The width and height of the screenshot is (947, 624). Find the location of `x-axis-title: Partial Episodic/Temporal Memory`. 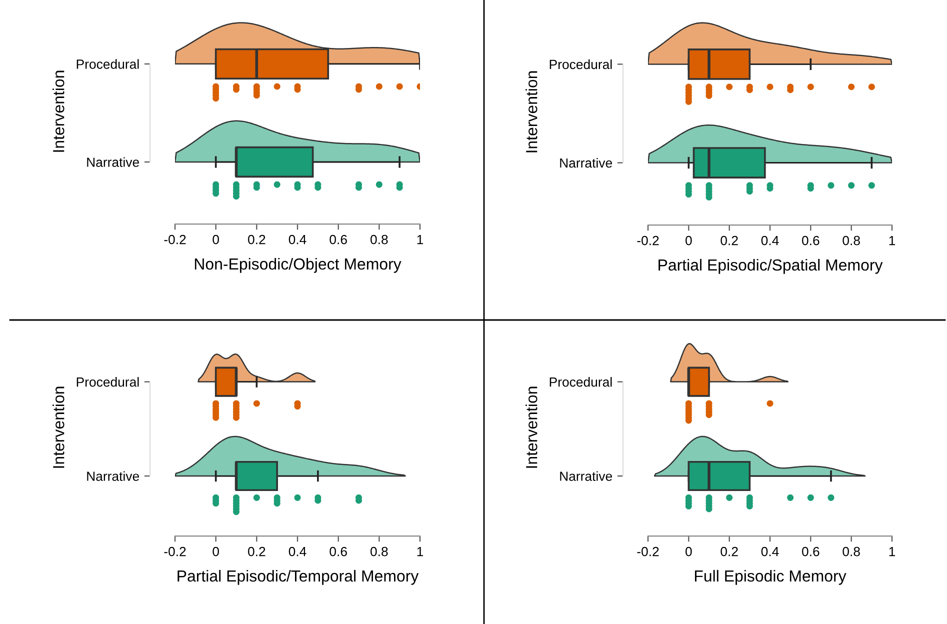

x-axis-title: Partial Episodic/Temporal Memory is located at coordinates (298, 577).